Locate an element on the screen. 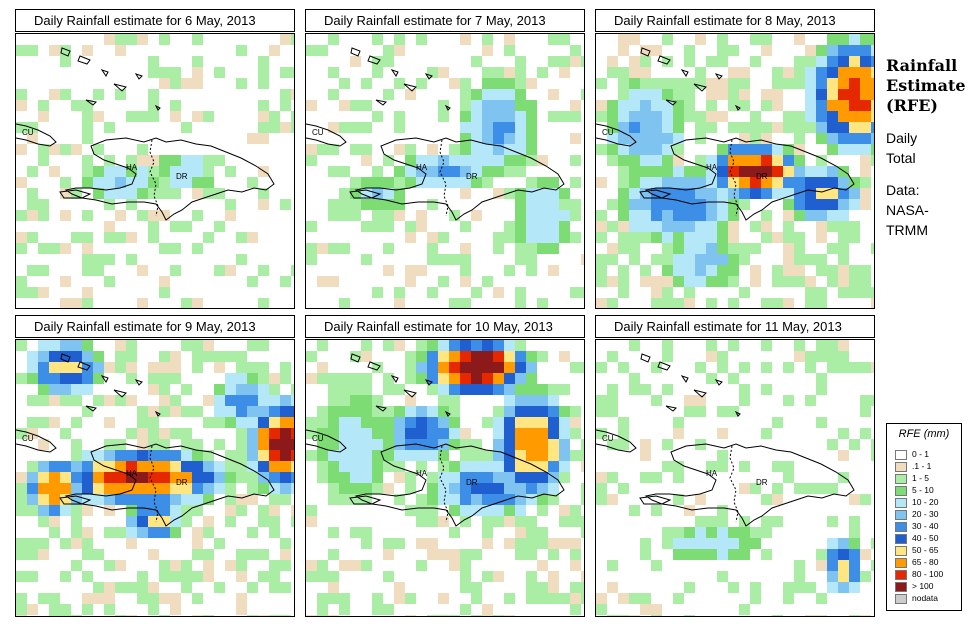 This screenshot has width=971, height=635. legend-swatch is located at coordinates (901, 515).